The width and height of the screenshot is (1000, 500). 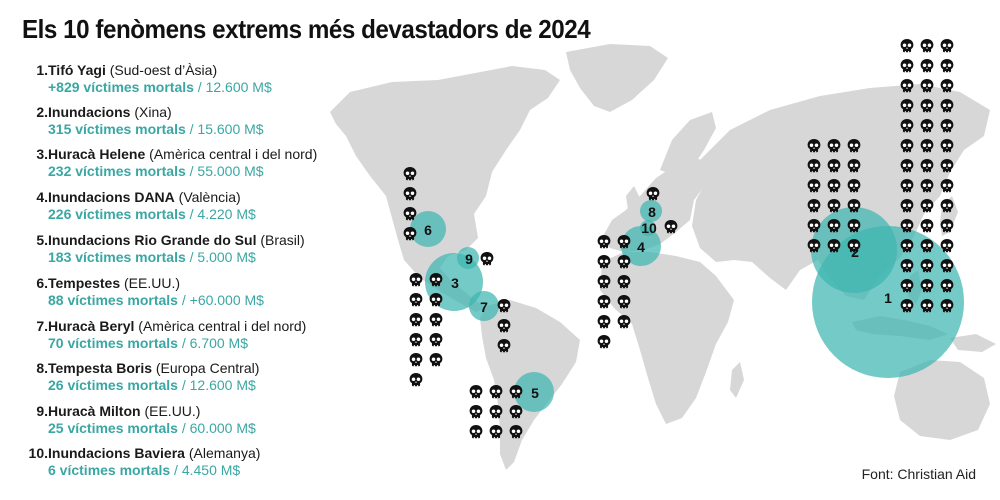 What do you see at coordinates (205, 470) in the screenshot?
I see `event-cost: / 4.450 M$` at bounding box center [205, 470].